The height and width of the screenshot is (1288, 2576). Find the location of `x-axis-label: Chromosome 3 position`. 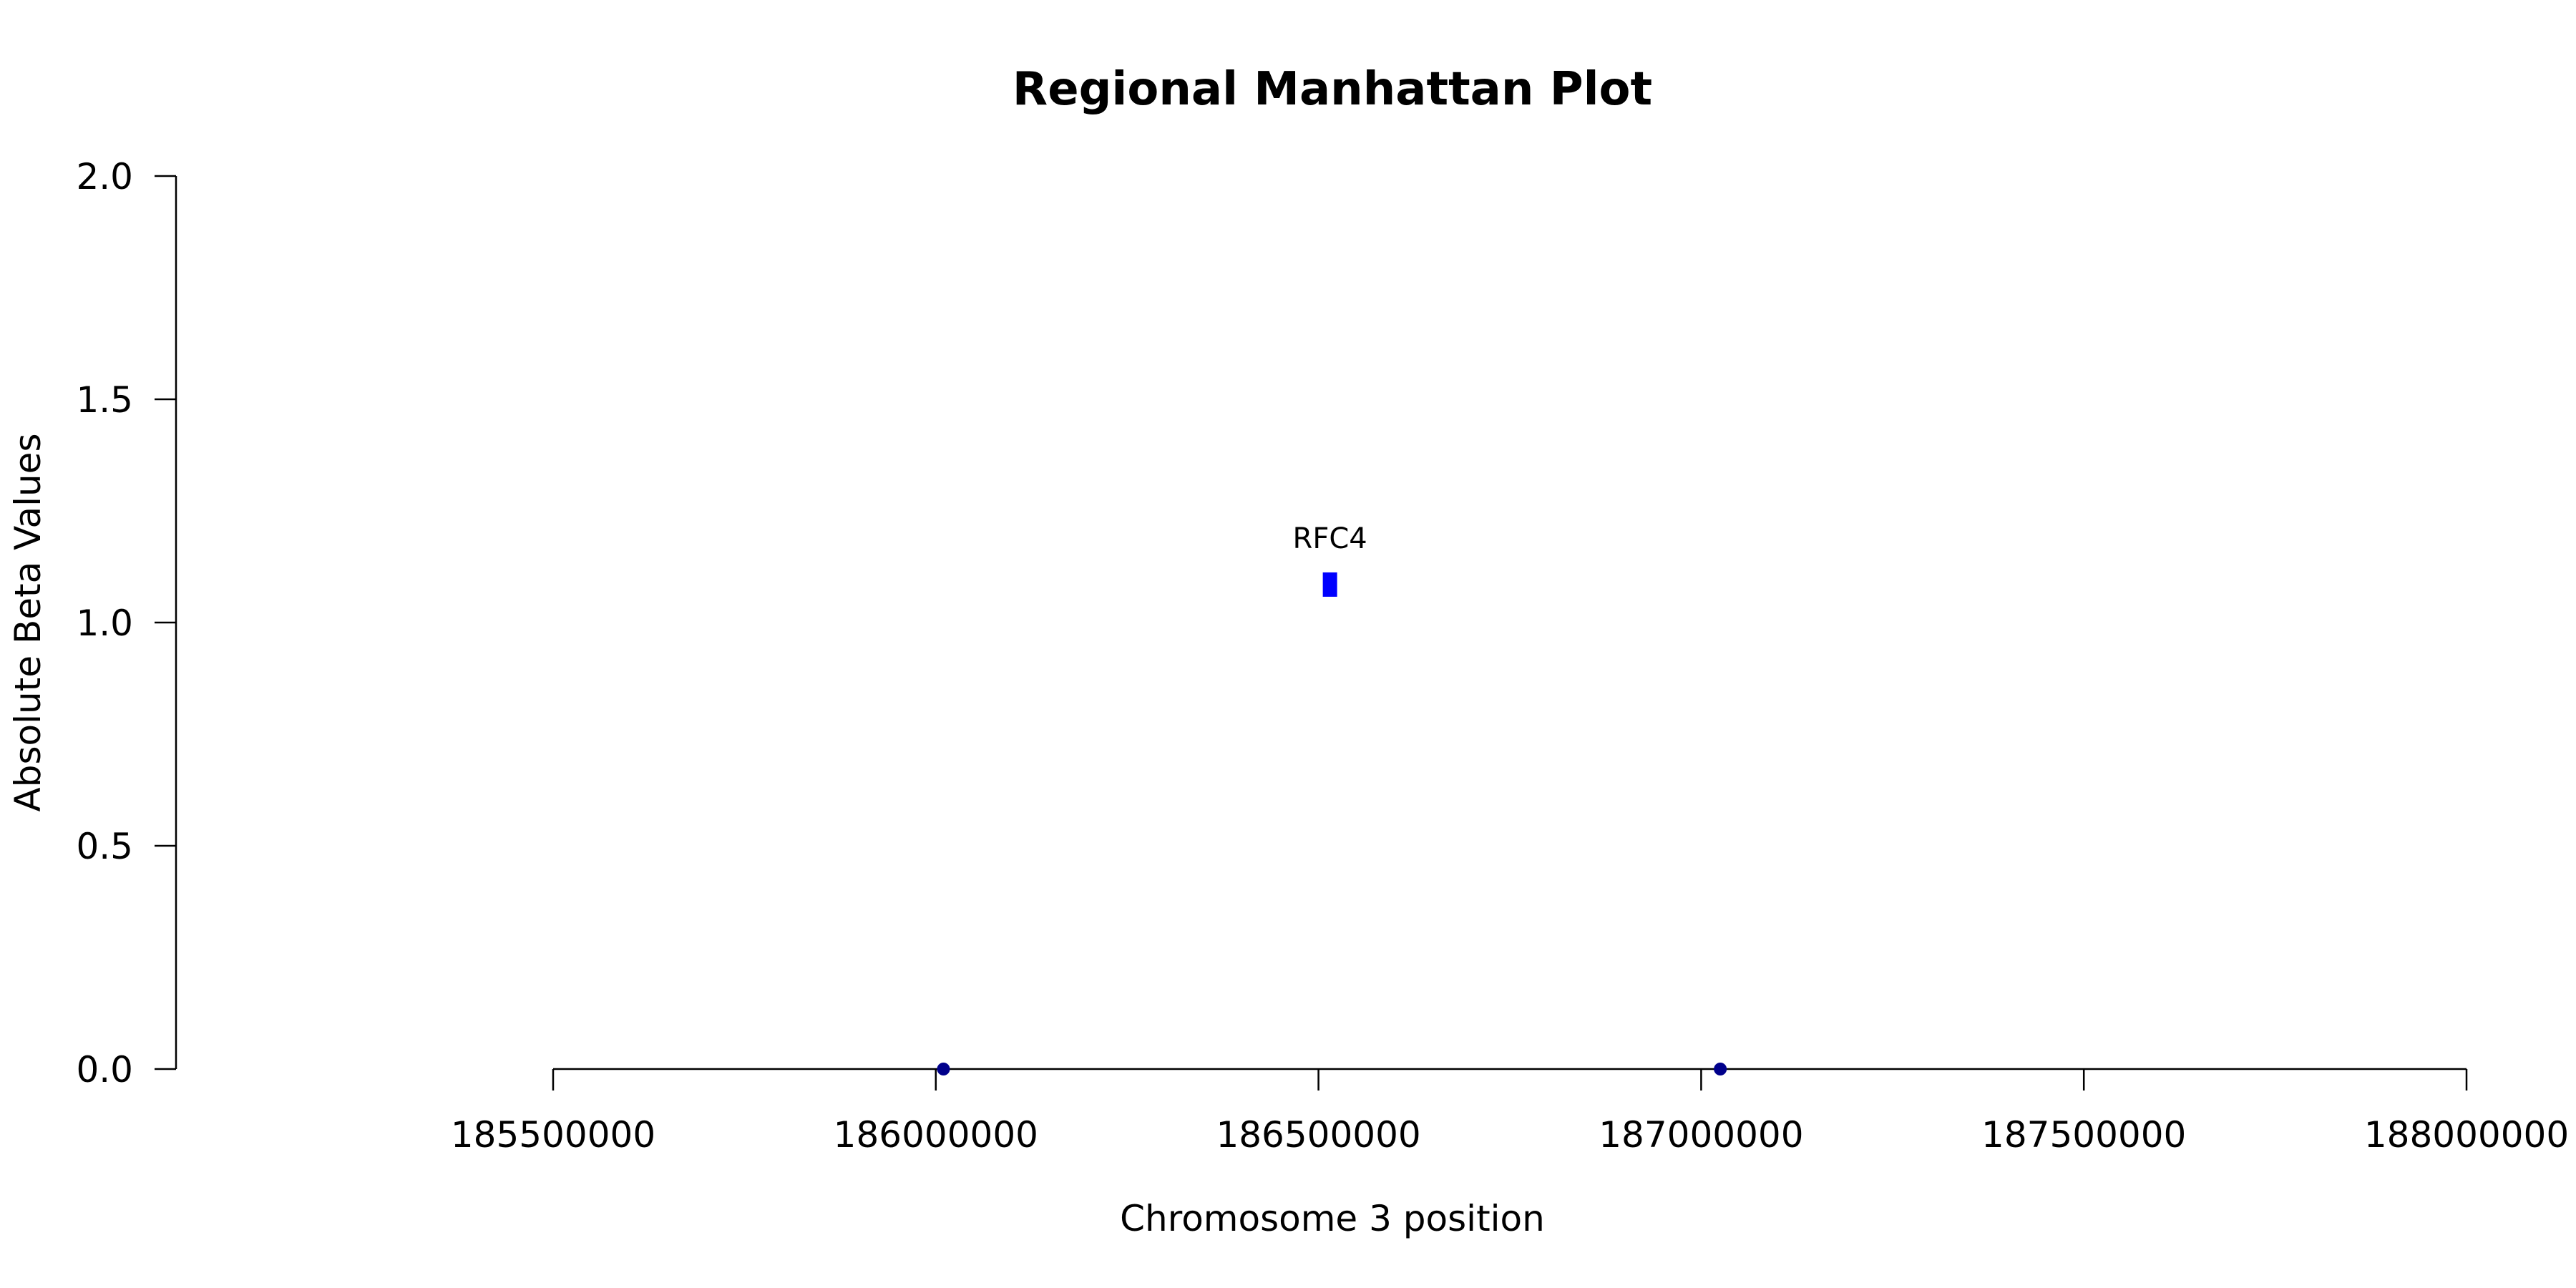

x-axis-label: Chromosome 3 position is located at coordinates (1332, 1218).